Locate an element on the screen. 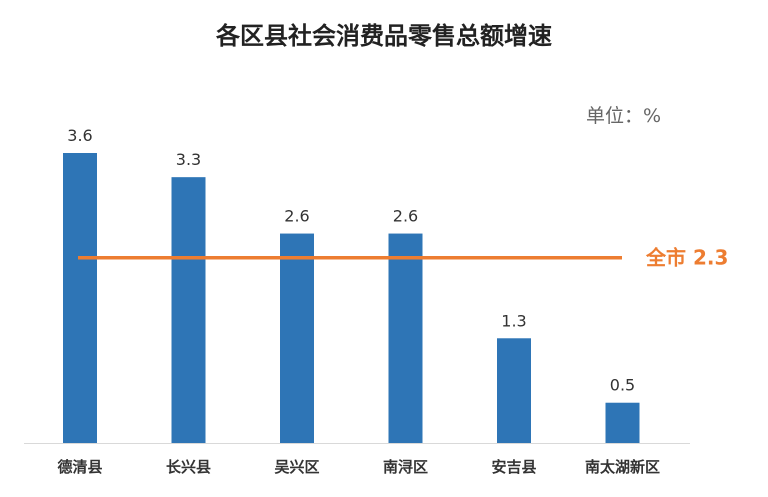  category-label-5: 南太湖新区 is located at coordinates (622, 467).